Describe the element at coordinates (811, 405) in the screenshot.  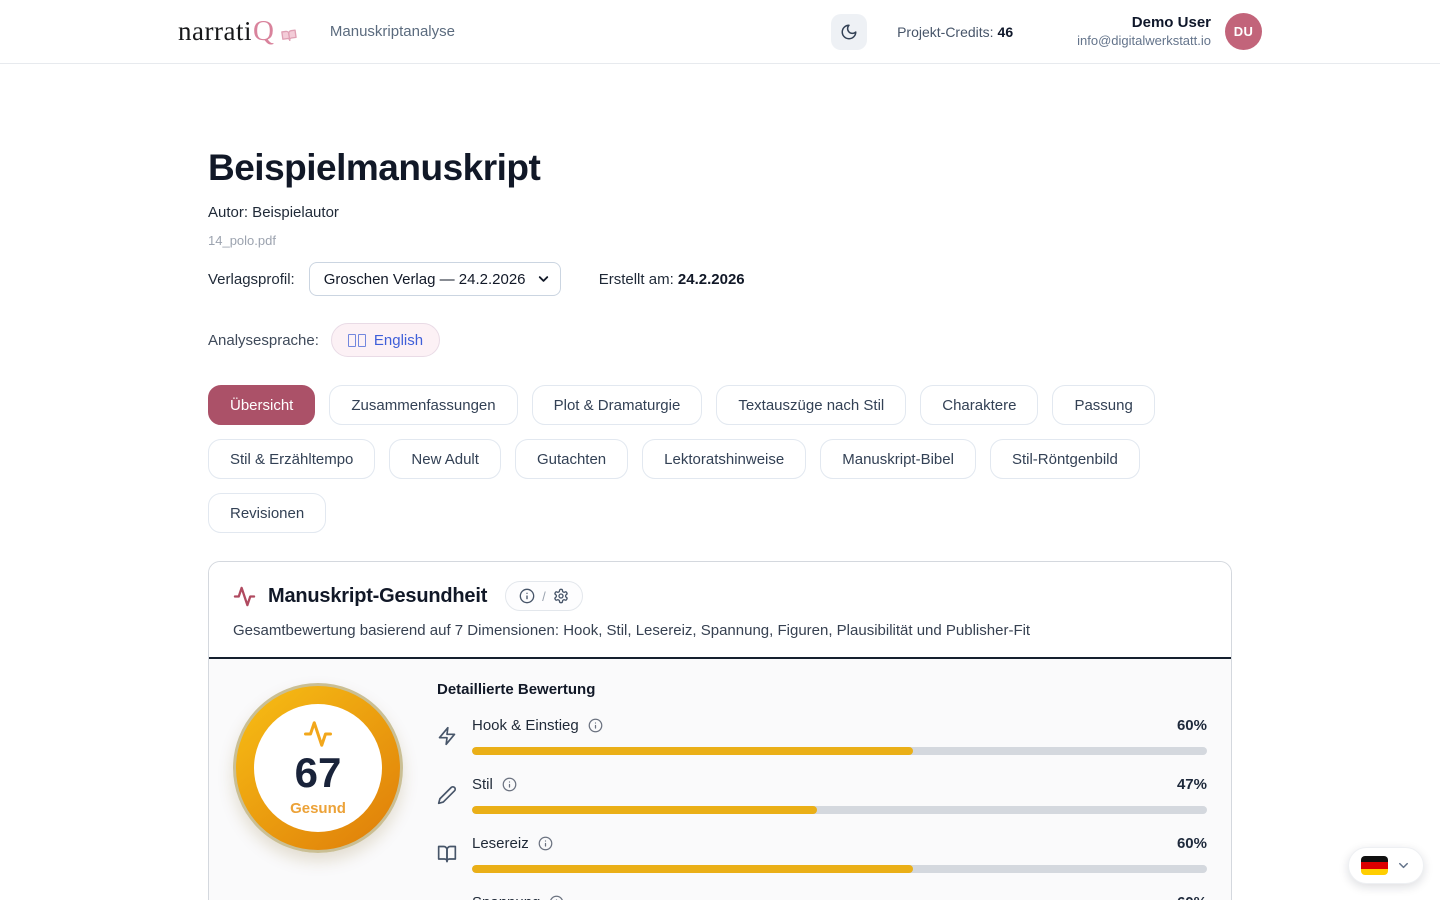
I see `tab-textauszüge-nach-stil: Textauszüge nach Stil` at that location.